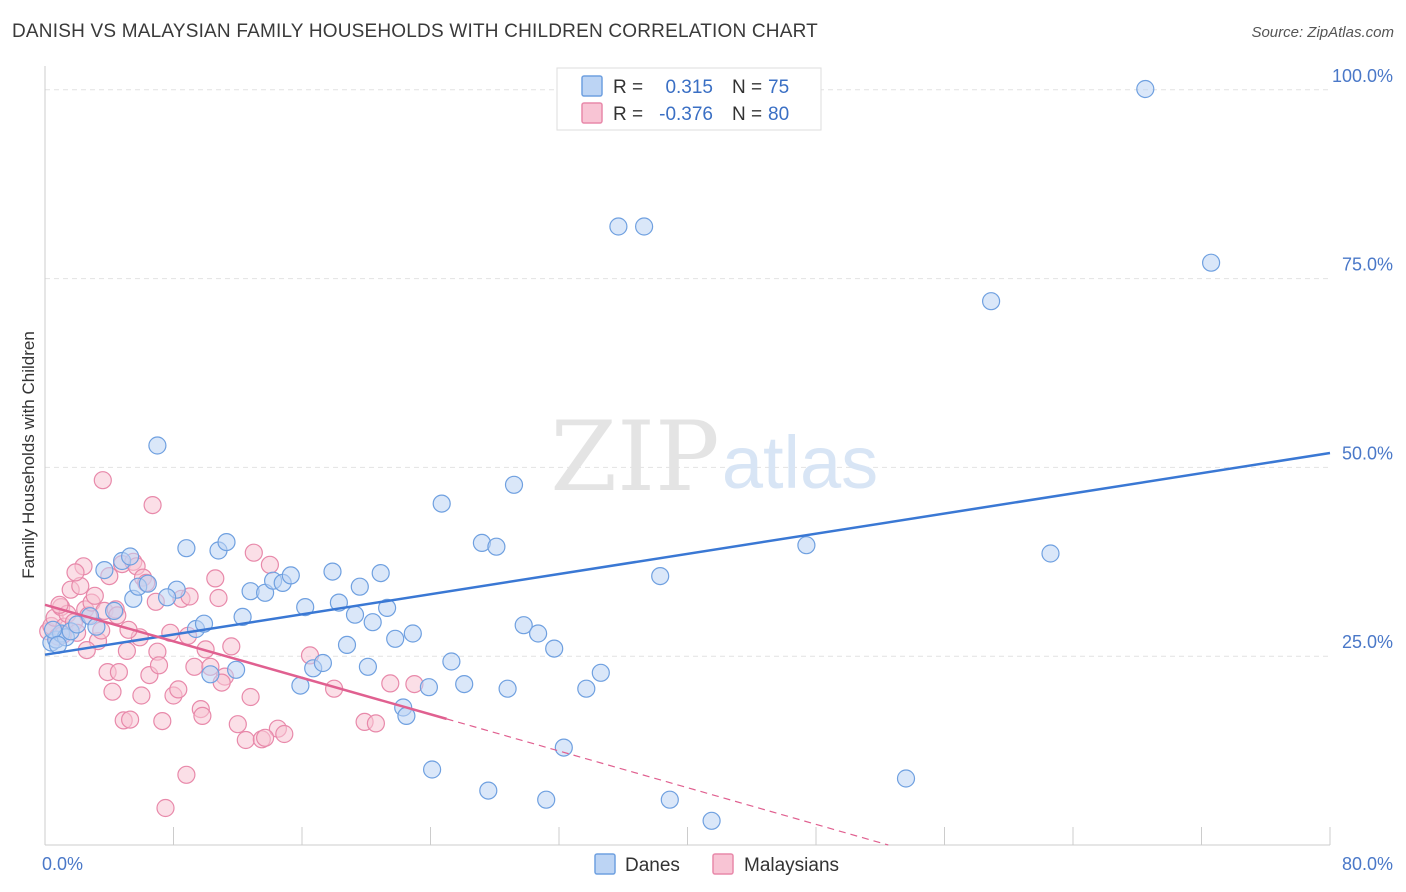  What do you see at coordinates (791, 865) in the screenshot?
I see `bottom-legend-label-malaysians: Malaysians` at bounding box center [791, 865].